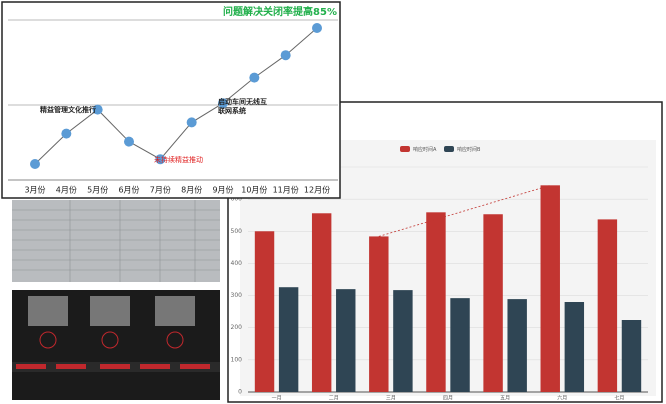  I want to click on y-tick-label: 200, so click(237, 327).